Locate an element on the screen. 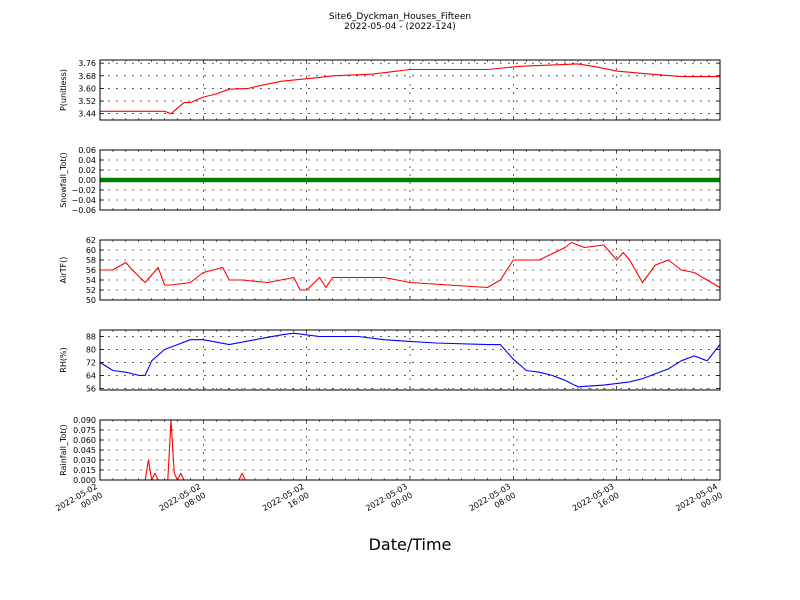  y-tick-label: 0.00 is located at coordinates (87, 180).